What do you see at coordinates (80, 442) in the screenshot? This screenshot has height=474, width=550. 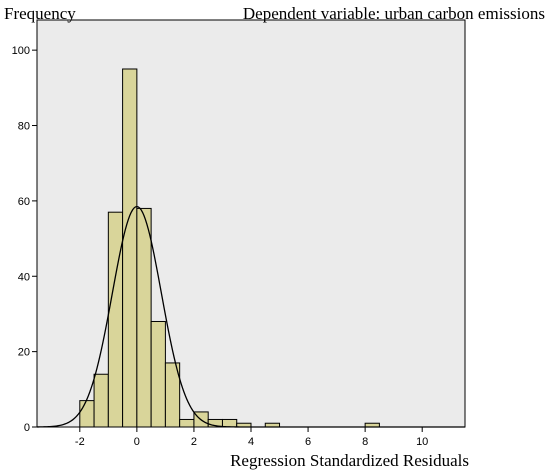 I see `x-tick-label: -2` at bounding box center [80, 442].